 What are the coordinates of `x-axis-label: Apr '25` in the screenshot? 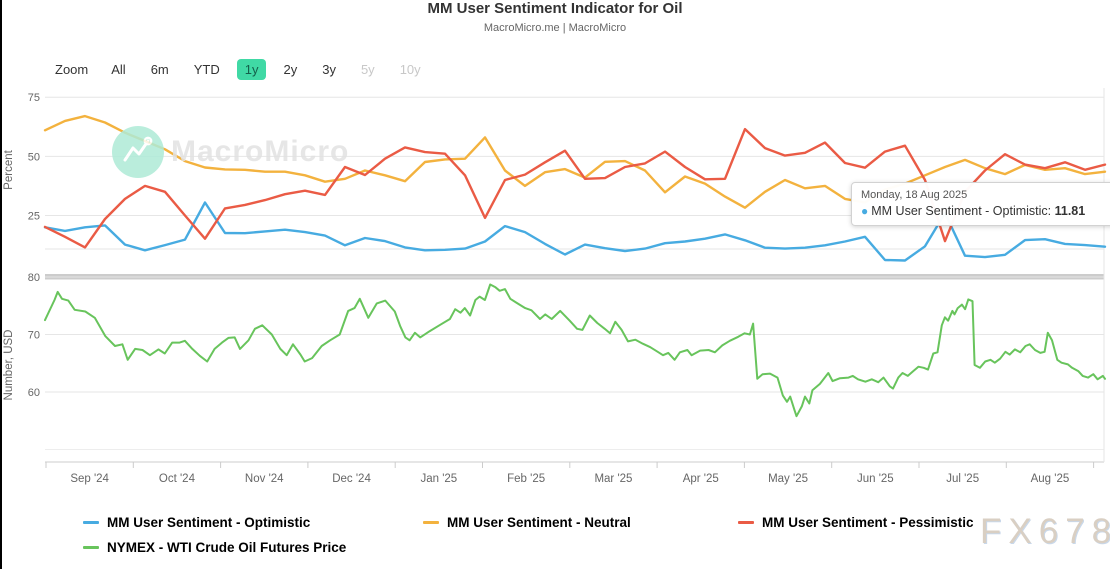 It's located at (701, 479).